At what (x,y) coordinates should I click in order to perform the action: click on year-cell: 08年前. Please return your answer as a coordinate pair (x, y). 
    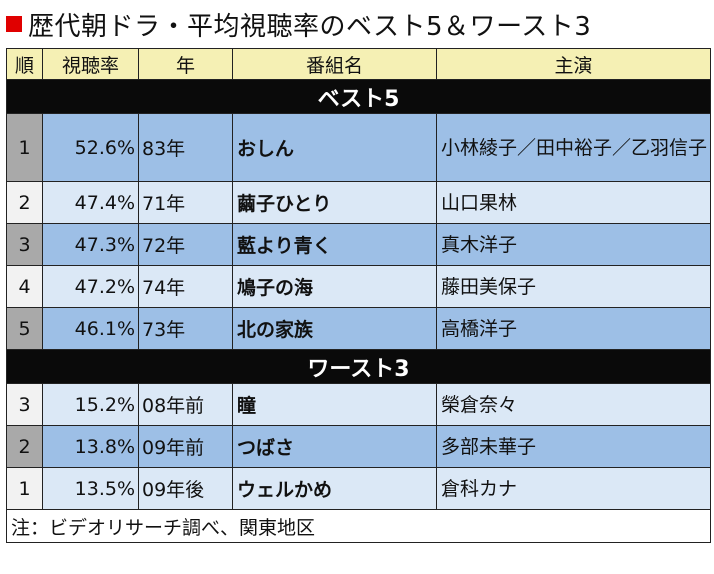
    Looking at the image, I should click on (185, 404).